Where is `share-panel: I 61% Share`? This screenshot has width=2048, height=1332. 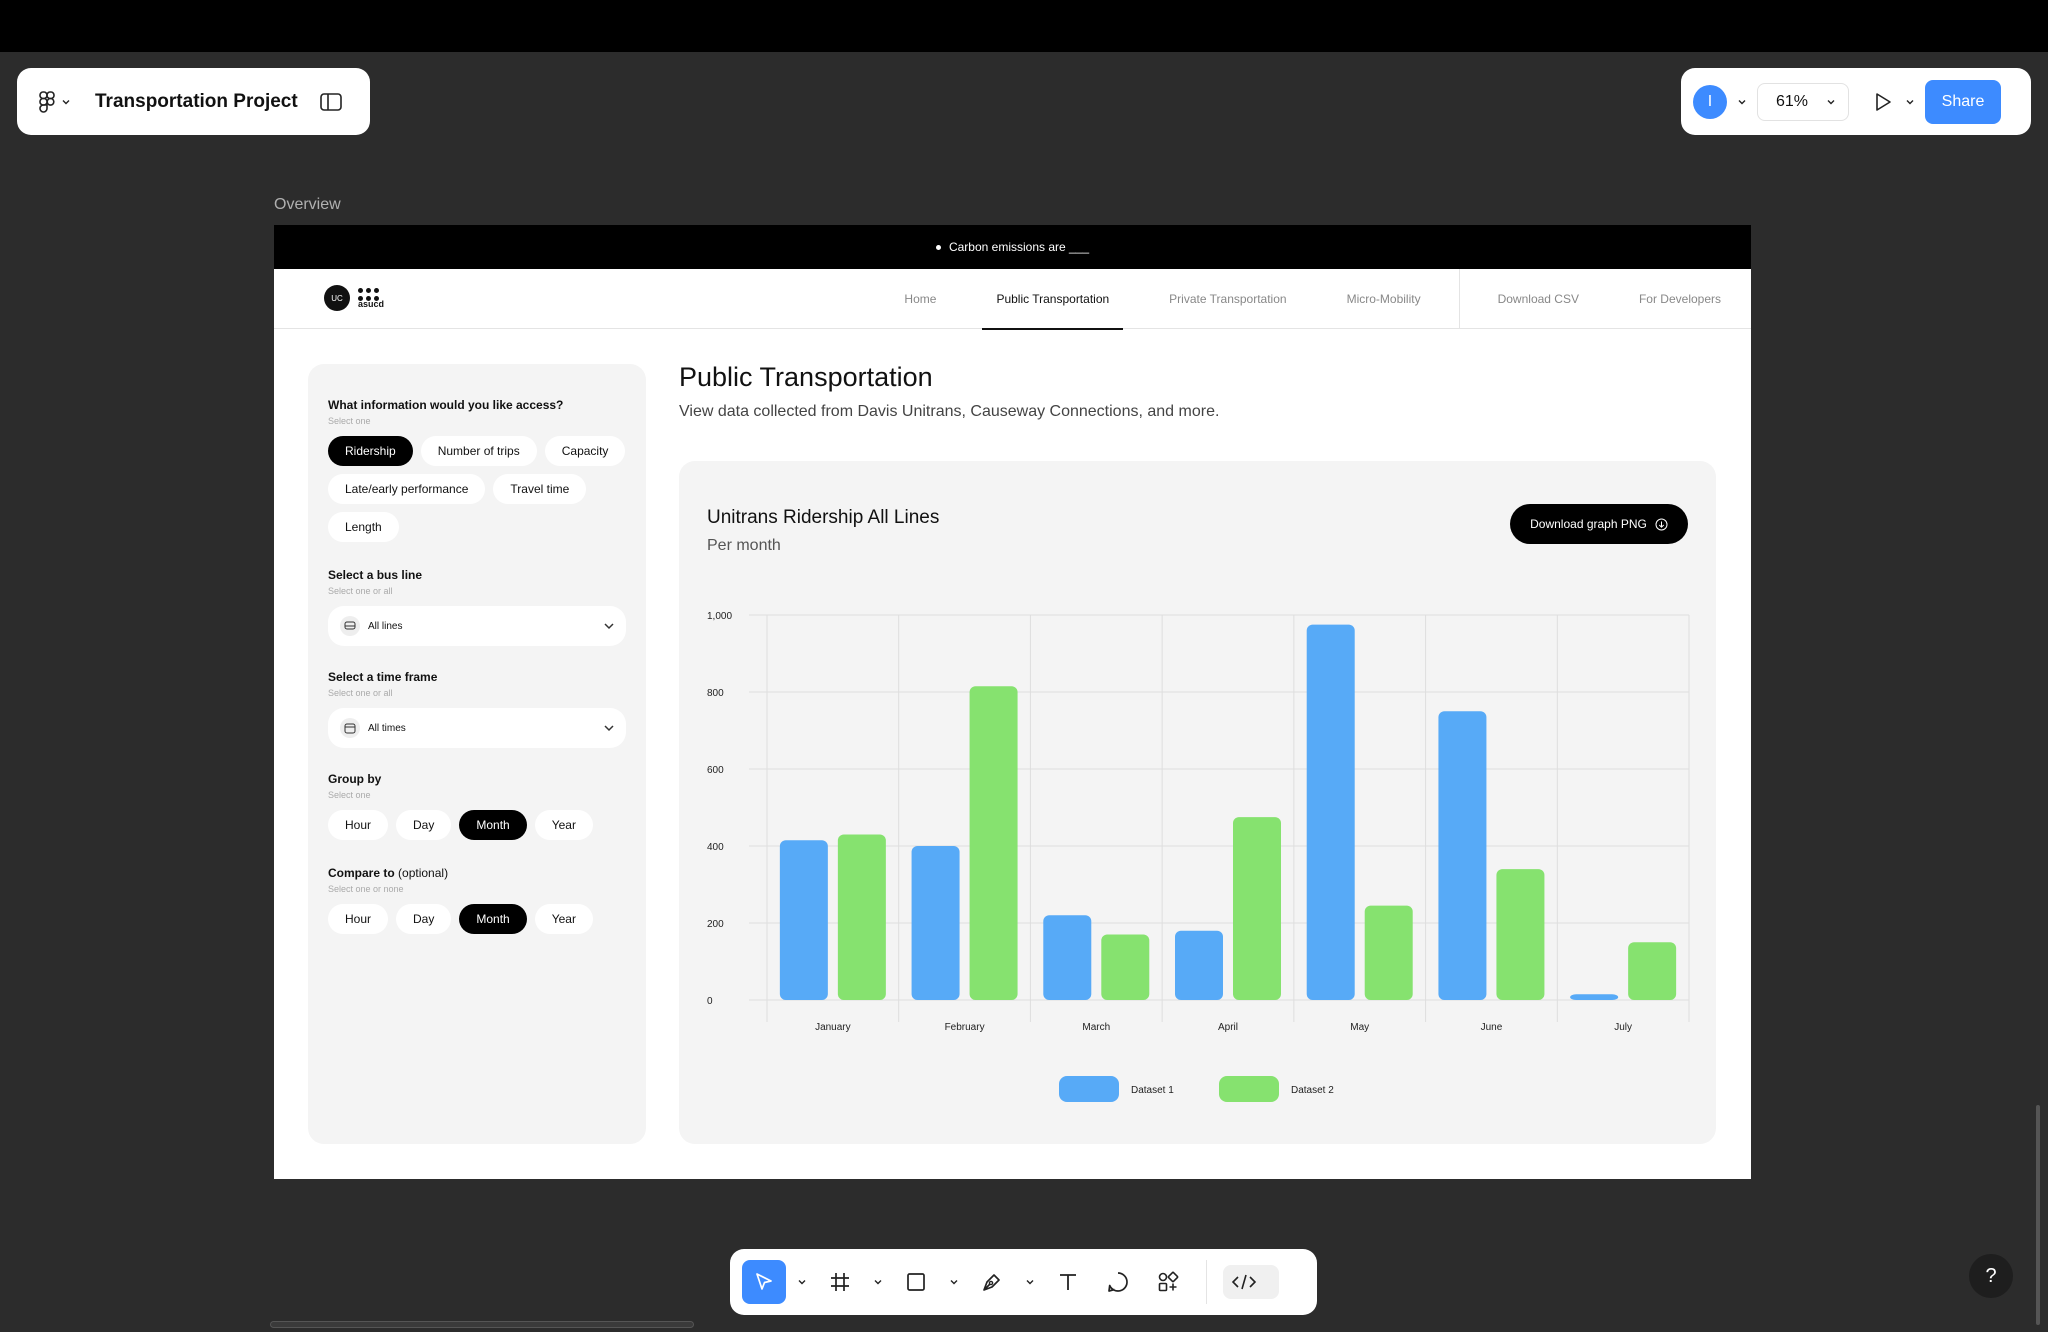 share-panel: I 61% Share is located at coordinates (1856, 101).